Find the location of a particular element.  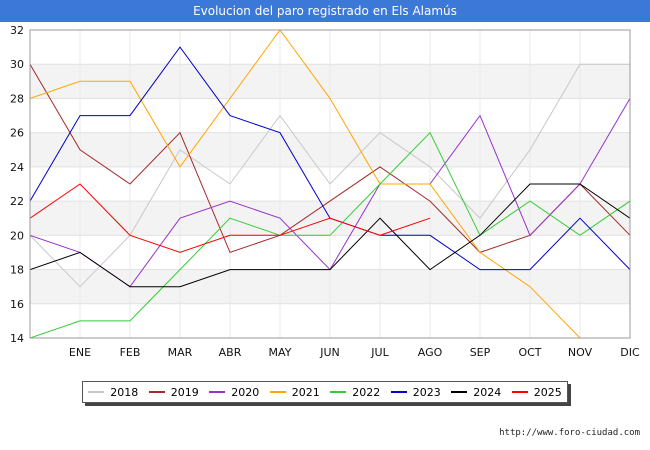

x-tick-label: OCT is located at coordinates (529, 352).